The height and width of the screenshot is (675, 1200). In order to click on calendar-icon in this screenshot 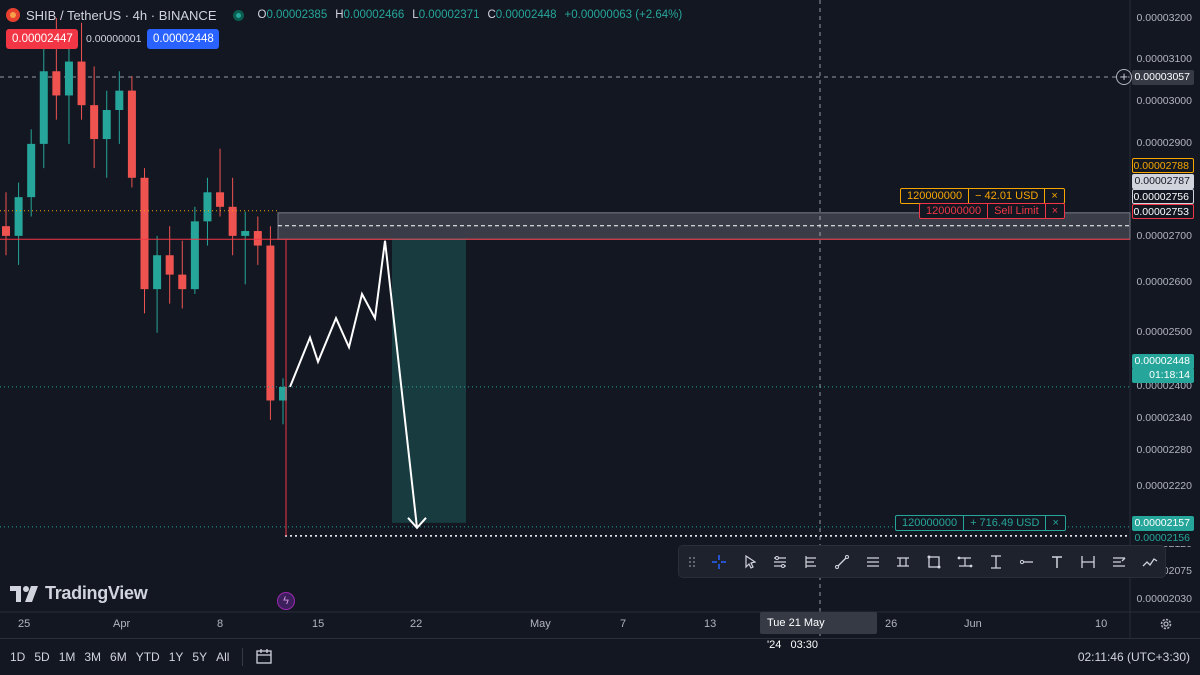, I will do `click(264, 657)`.